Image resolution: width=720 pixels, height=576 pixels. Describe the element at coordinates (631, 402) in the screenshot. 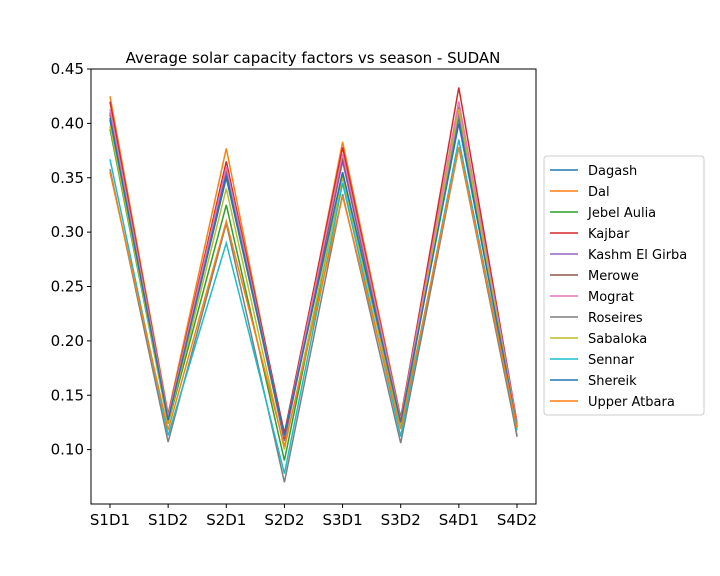

I see `legend-label: Upper Atbara` at that location.